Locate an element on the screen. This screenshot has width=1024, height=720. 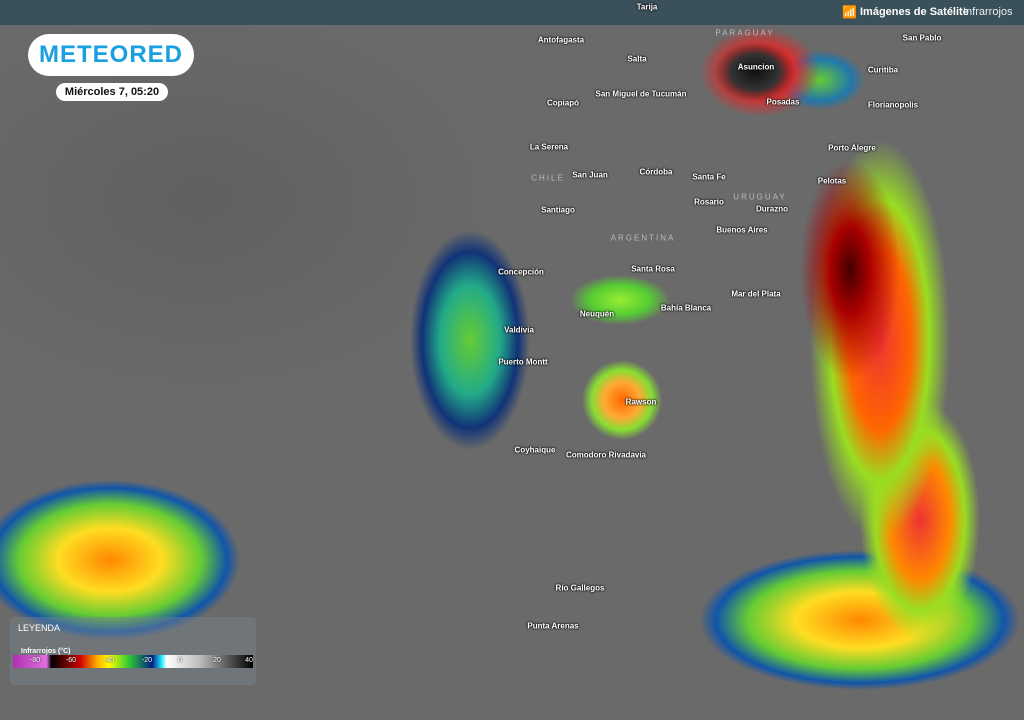
city-label: Tarija is located at coordinates (647, 7).